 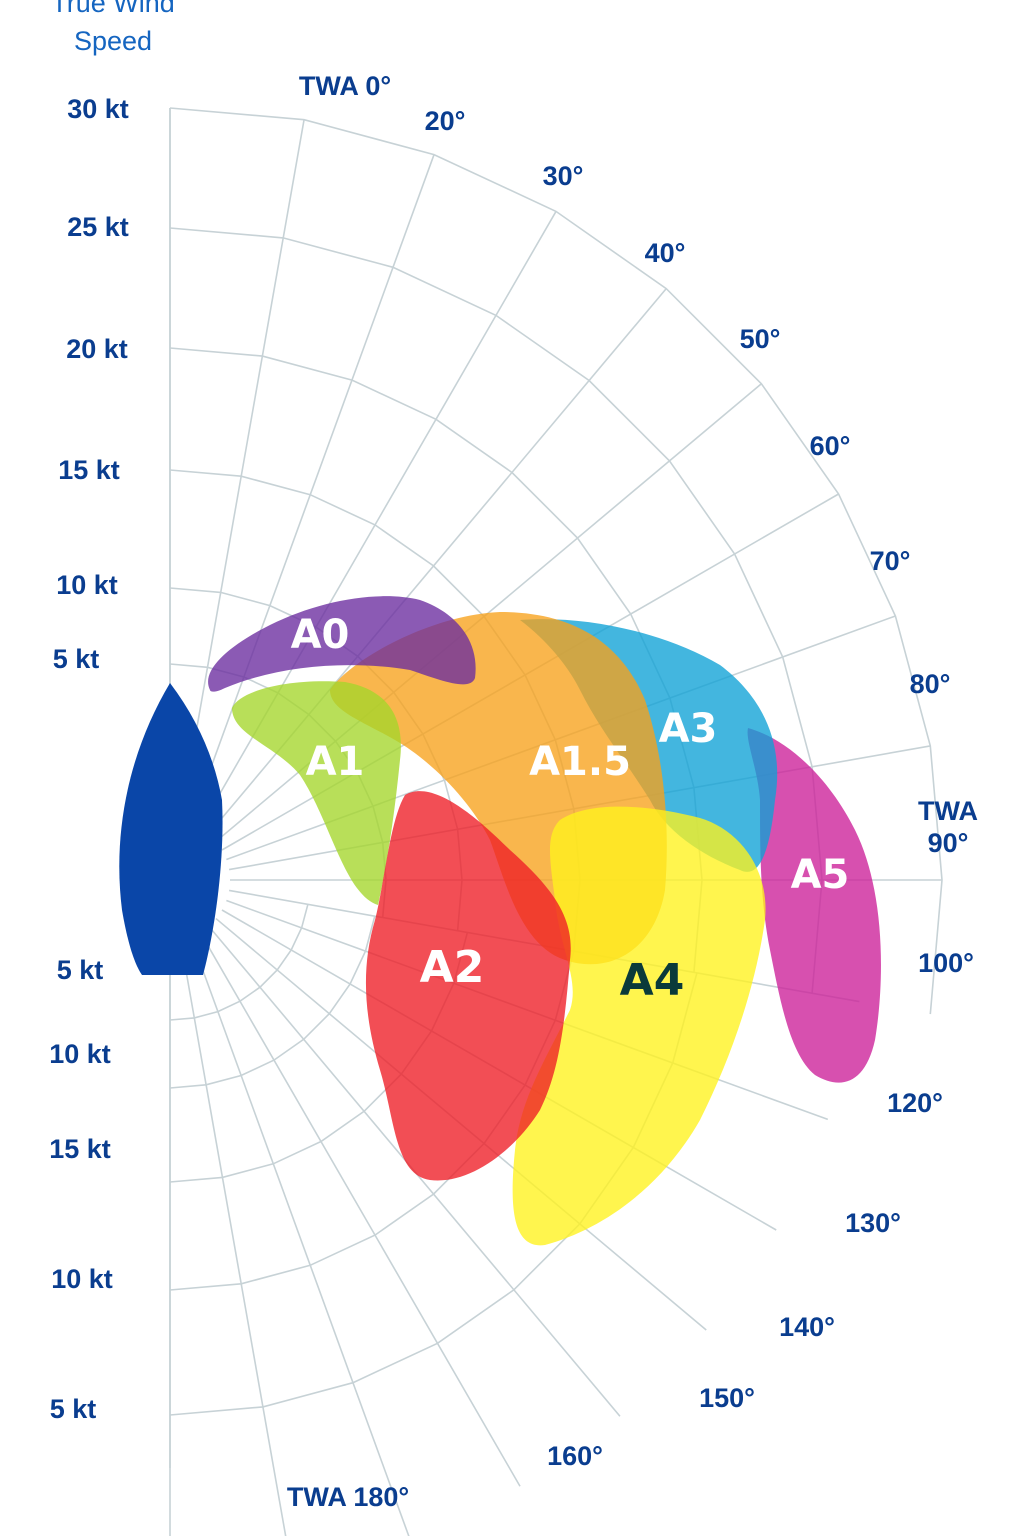 What do you see at coordinates (820, 875) in the screenshot?
I see `sail-label-a5: A5` at bounding box center [820, 875].